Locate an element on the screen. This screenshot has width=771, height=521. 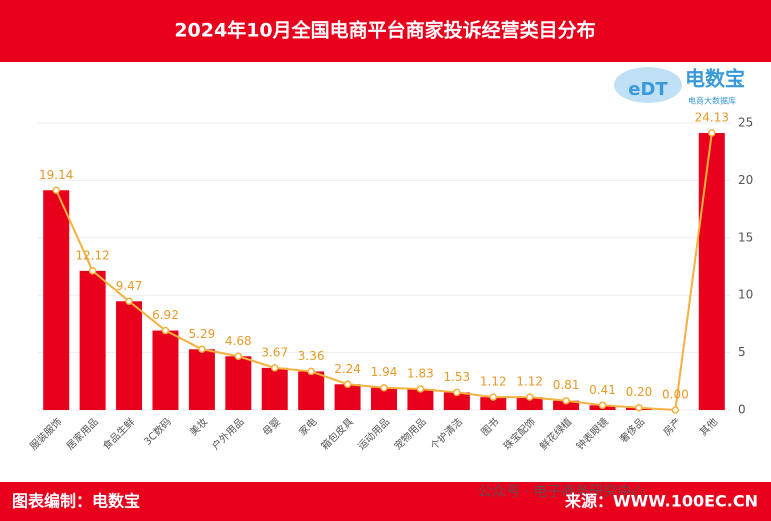
data-label: 0.81 is located at coordinates (566, 385).